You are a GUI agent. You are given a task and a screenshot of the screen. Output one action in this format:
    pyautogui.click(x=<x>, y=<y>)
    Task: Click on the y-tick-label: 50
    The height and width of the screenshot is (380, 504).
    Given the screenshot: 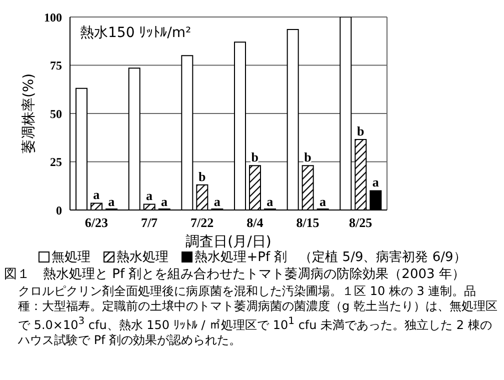 What is the action you would take?
    pyautogui.click(x=56, y=113)
    